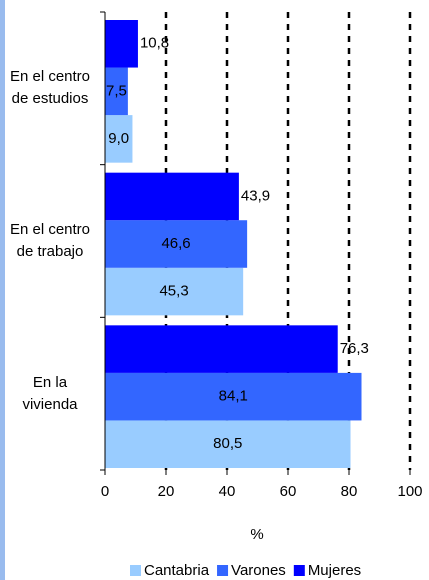  Describe the element at coordinates (288, 491) in the screenshot. I see `x-tick-label: 60` at that location.